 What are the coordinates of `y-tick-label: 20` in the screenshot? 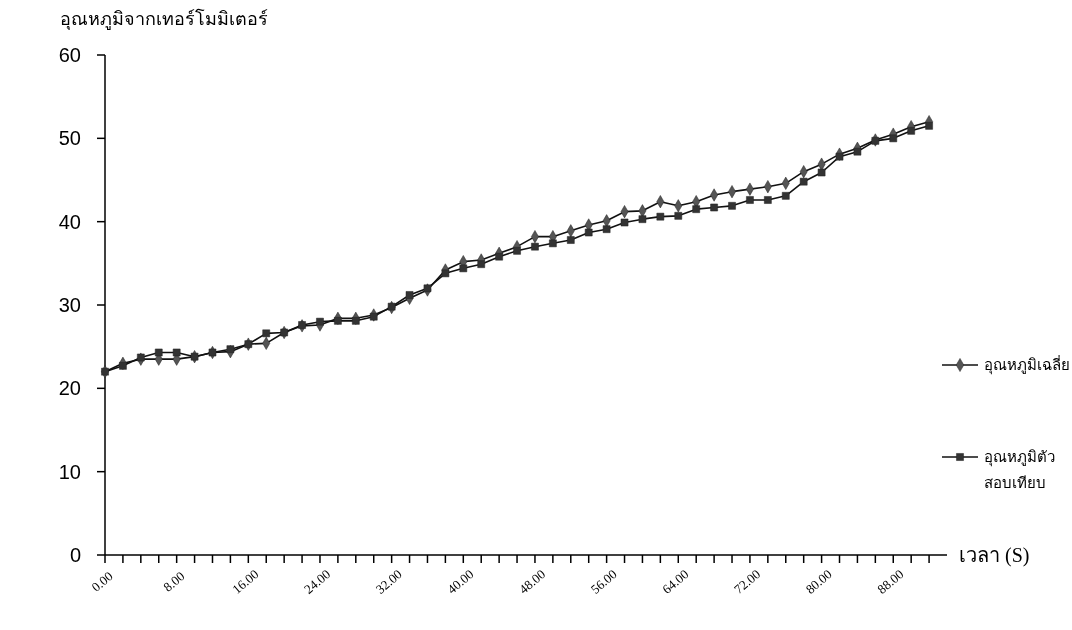 It's located at (69, 388).